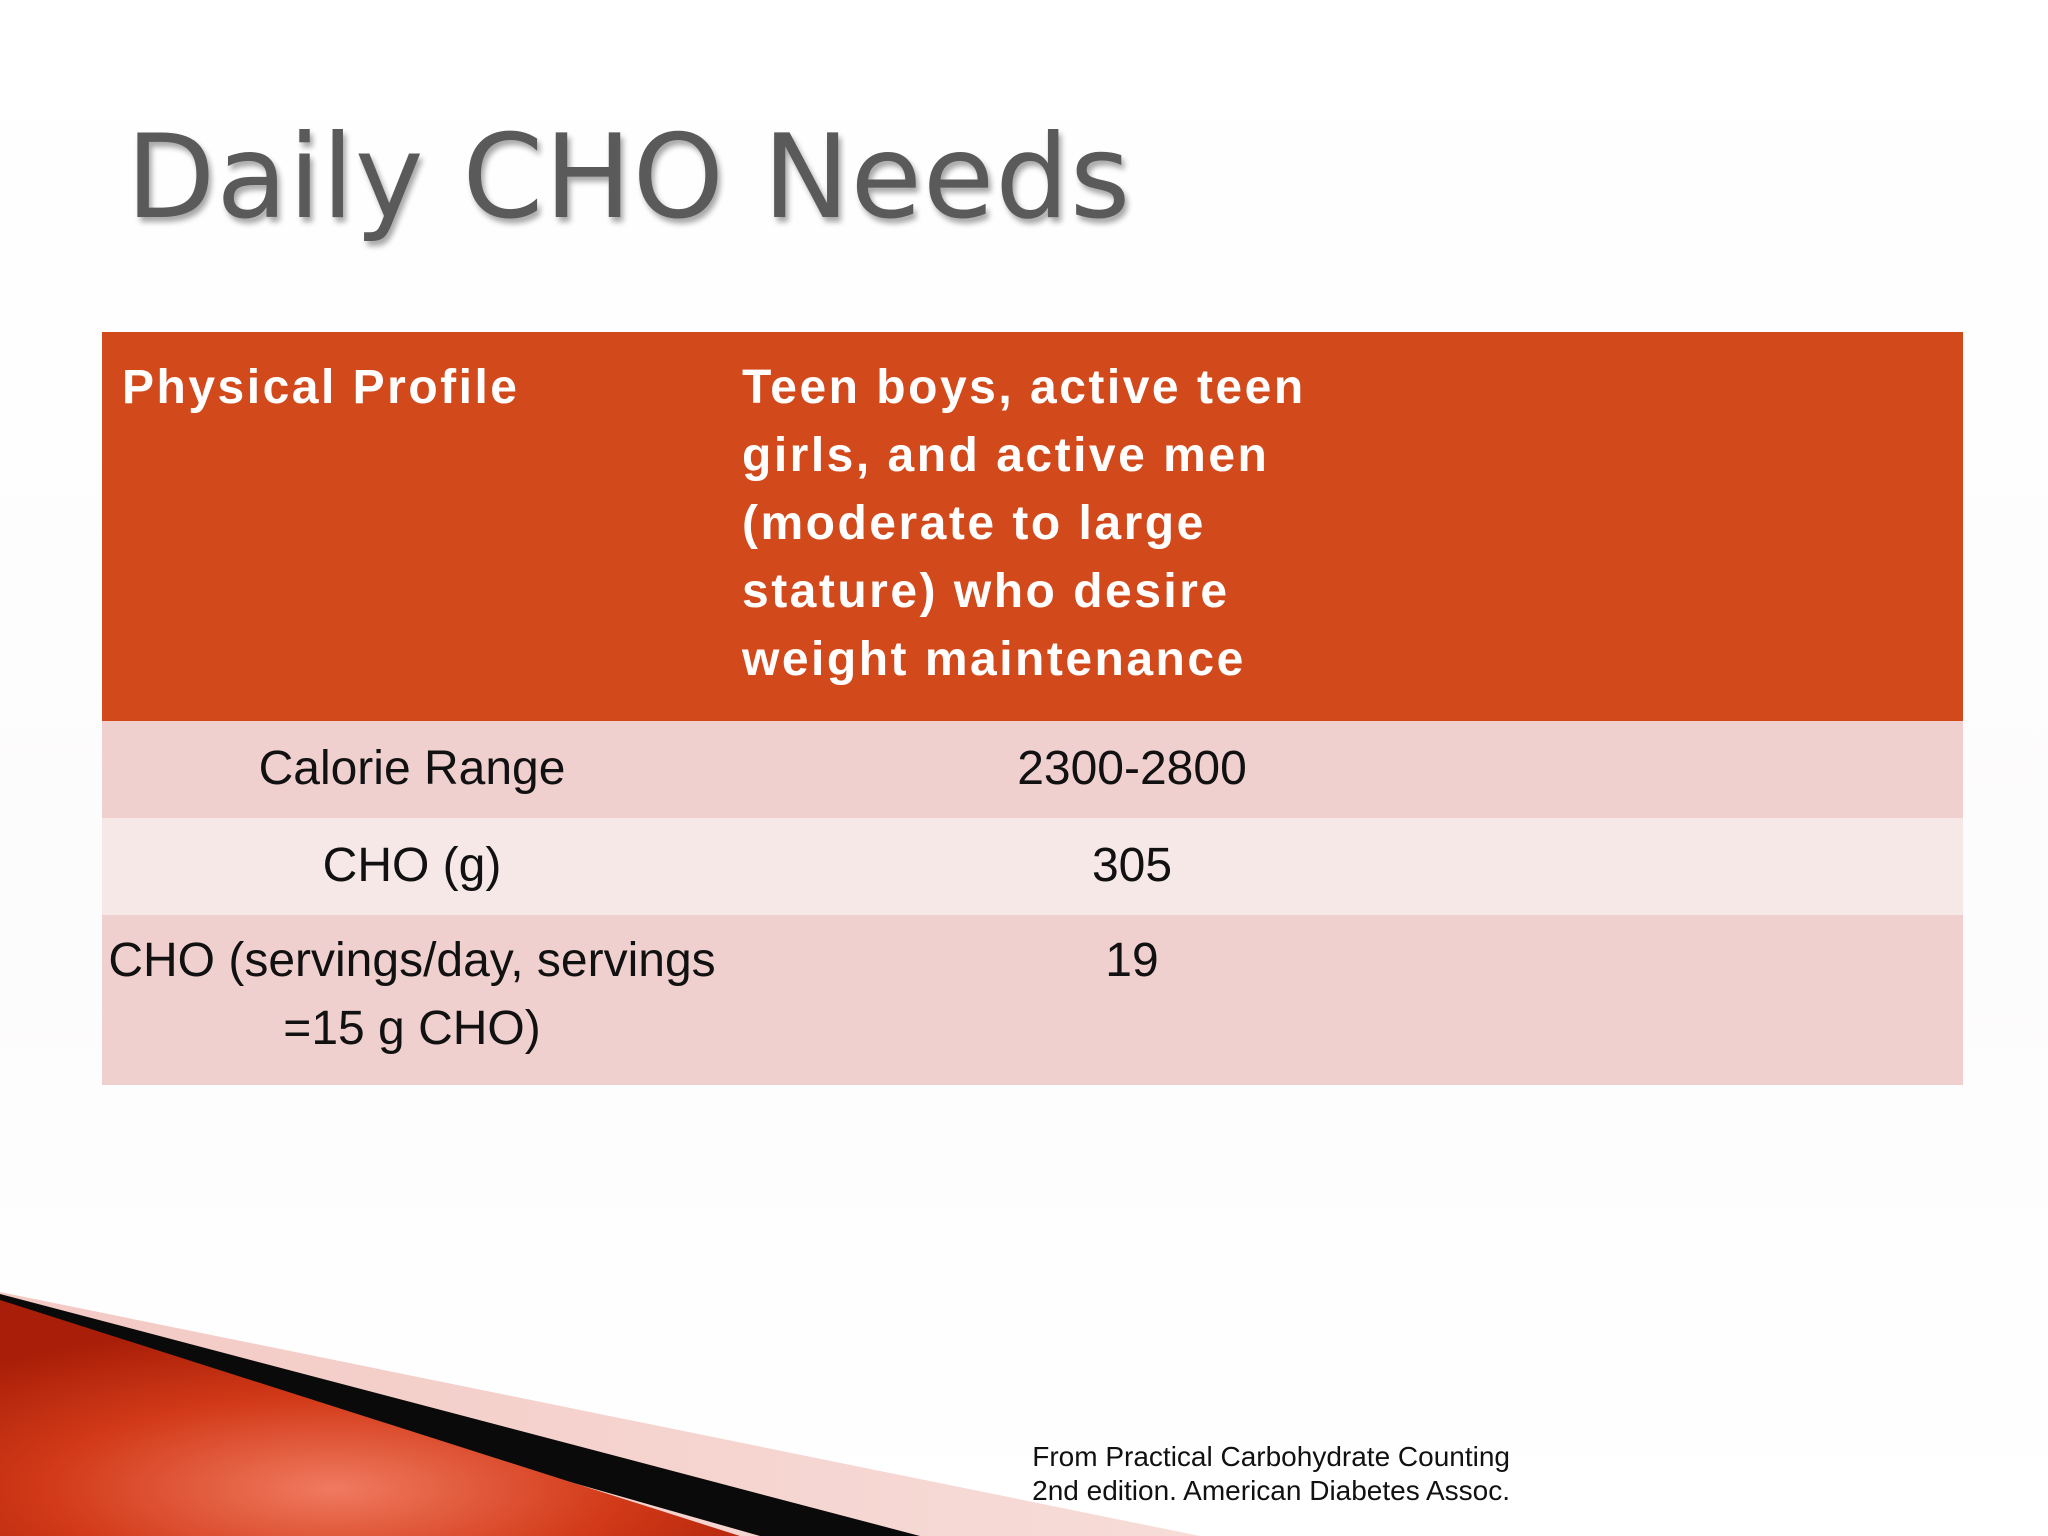  I want to click on header-label-cell: Physical Profile, so click(321, 387).